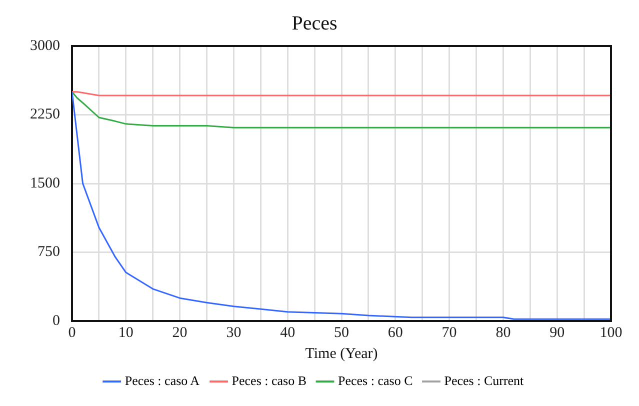 This screenshot has width=639, height=406. I want to click on x-tick-label: 40, so click(288, 332).